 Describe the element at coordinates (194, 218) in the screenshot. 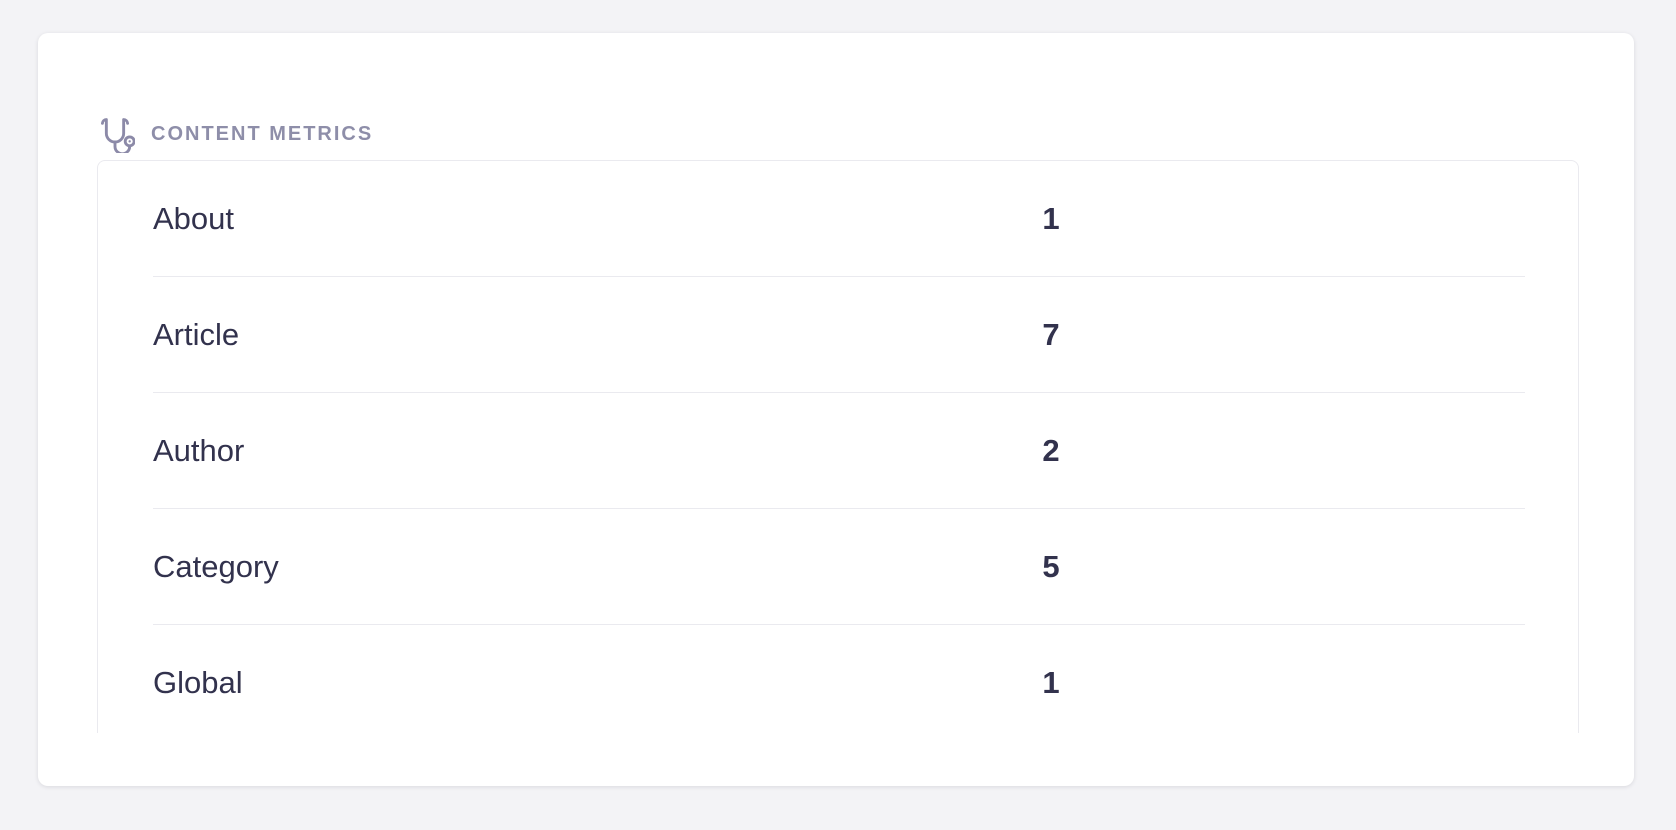

I see `metric-label: About` at that location.